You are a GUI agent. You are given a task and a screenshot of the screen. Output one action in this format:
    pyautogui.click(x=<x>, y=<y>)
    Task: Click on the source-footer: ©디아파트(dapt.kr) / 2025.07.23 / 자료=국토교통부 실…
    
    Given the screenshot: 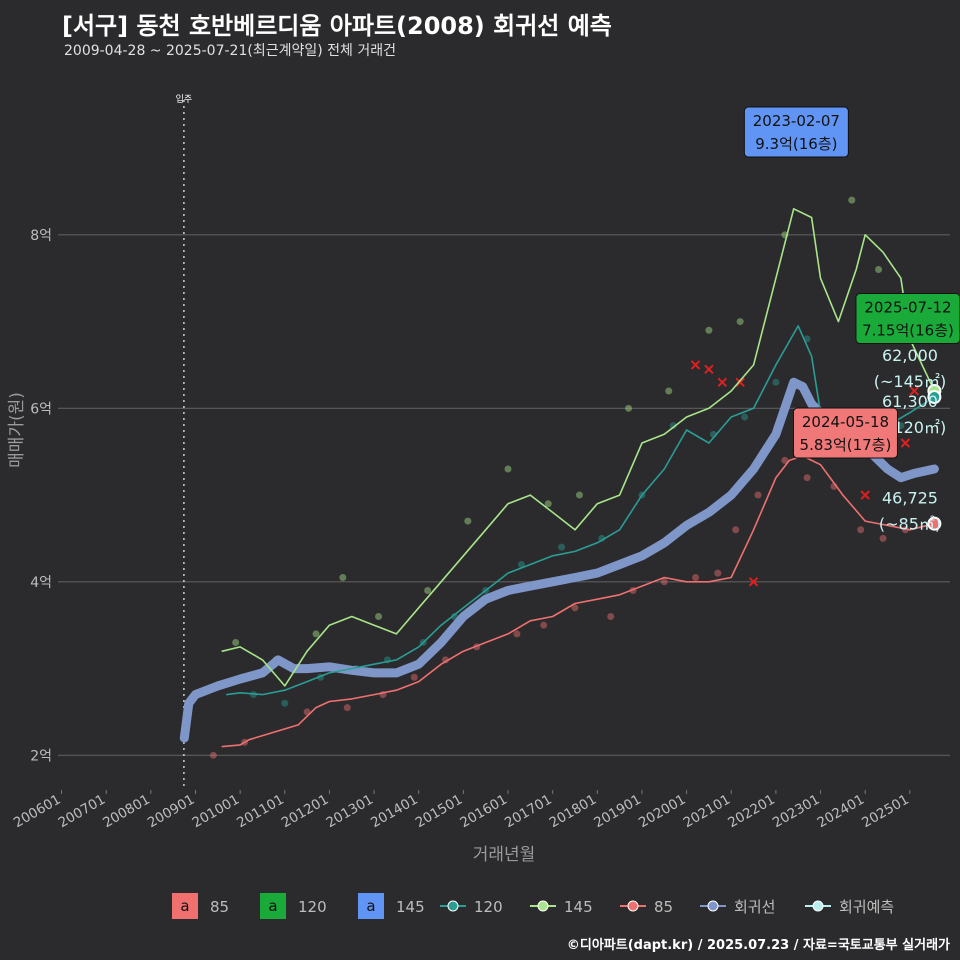 What is the action you would take?
    pyautogui.click(x=758, y=945)
    